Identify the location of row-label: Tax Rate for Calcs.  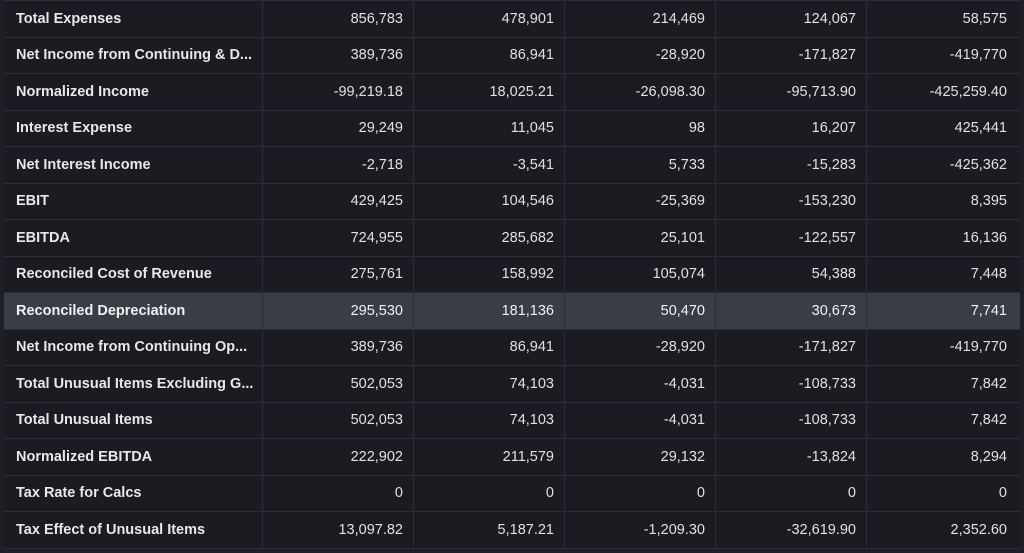
(133, 493).